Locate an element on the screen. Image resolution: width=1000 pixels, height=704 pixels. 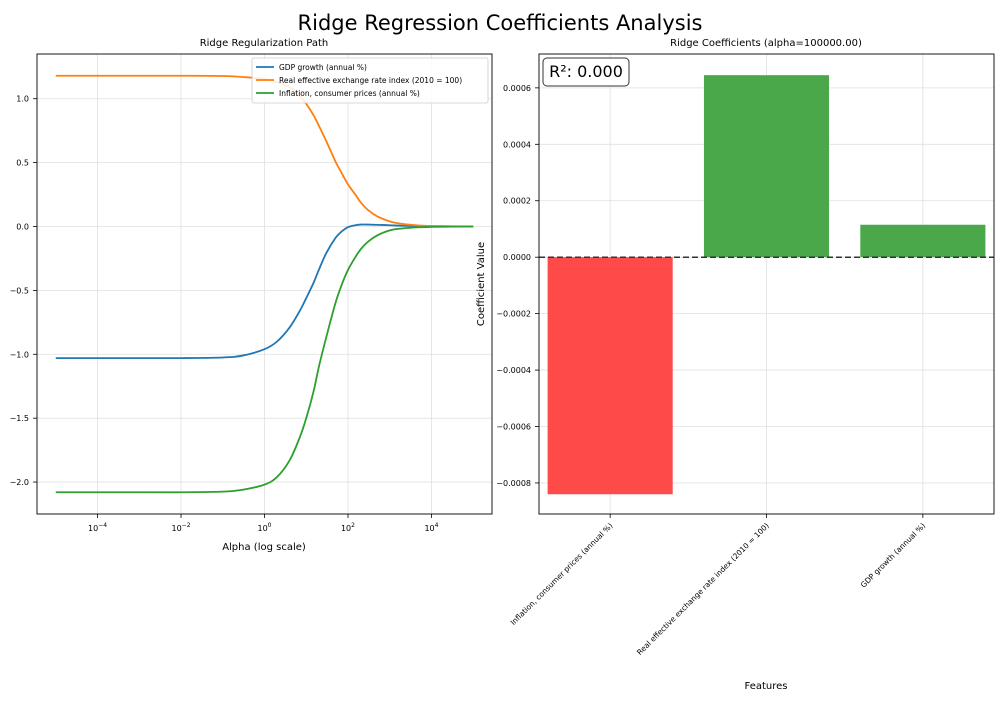
left-x-tick-label: 10⁻⁴ is located at coordinates (97, 527).